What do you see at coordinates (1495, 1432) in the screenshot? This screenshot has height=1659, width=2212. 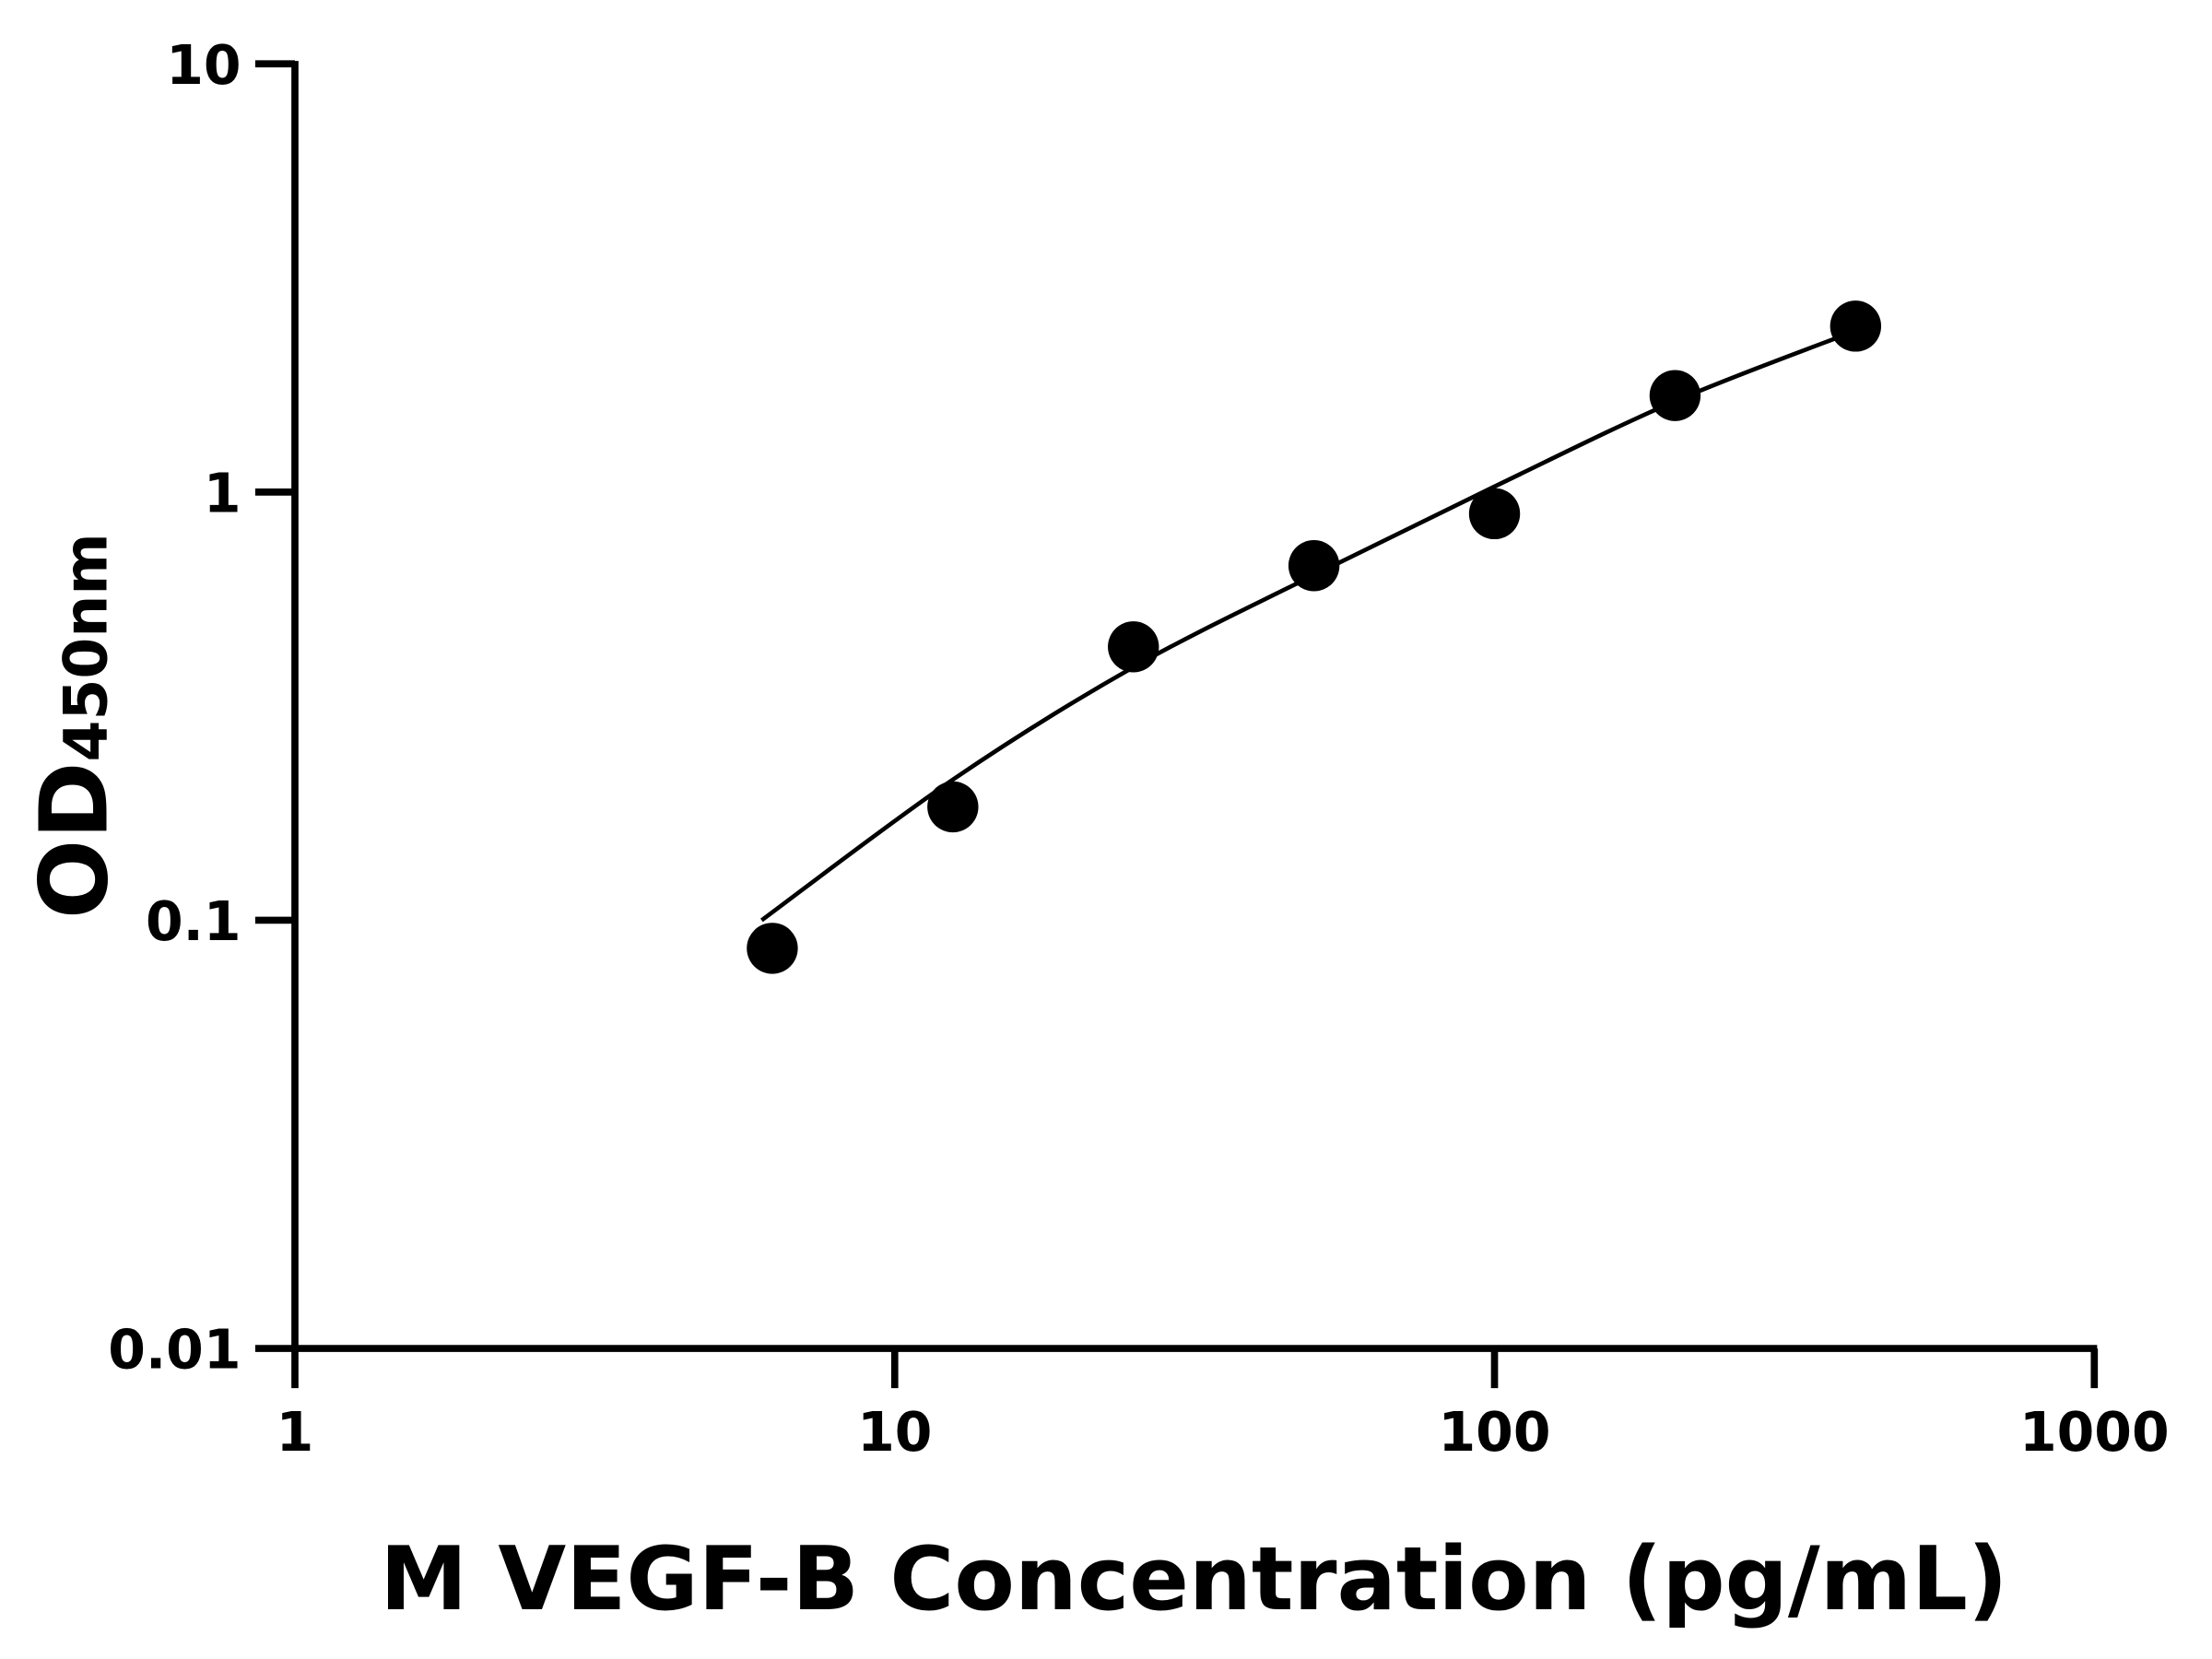 I see `x-tick-label: 100` at bounding box center [1495, 1432].